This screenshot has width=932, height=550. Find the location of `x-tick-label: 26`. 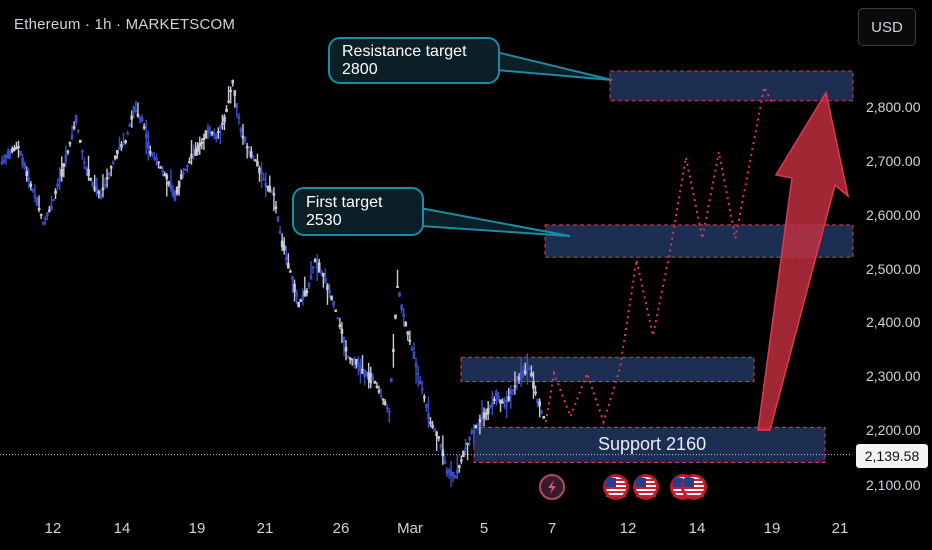

x-tick-label: 26 is located at coordinates (341, 528).